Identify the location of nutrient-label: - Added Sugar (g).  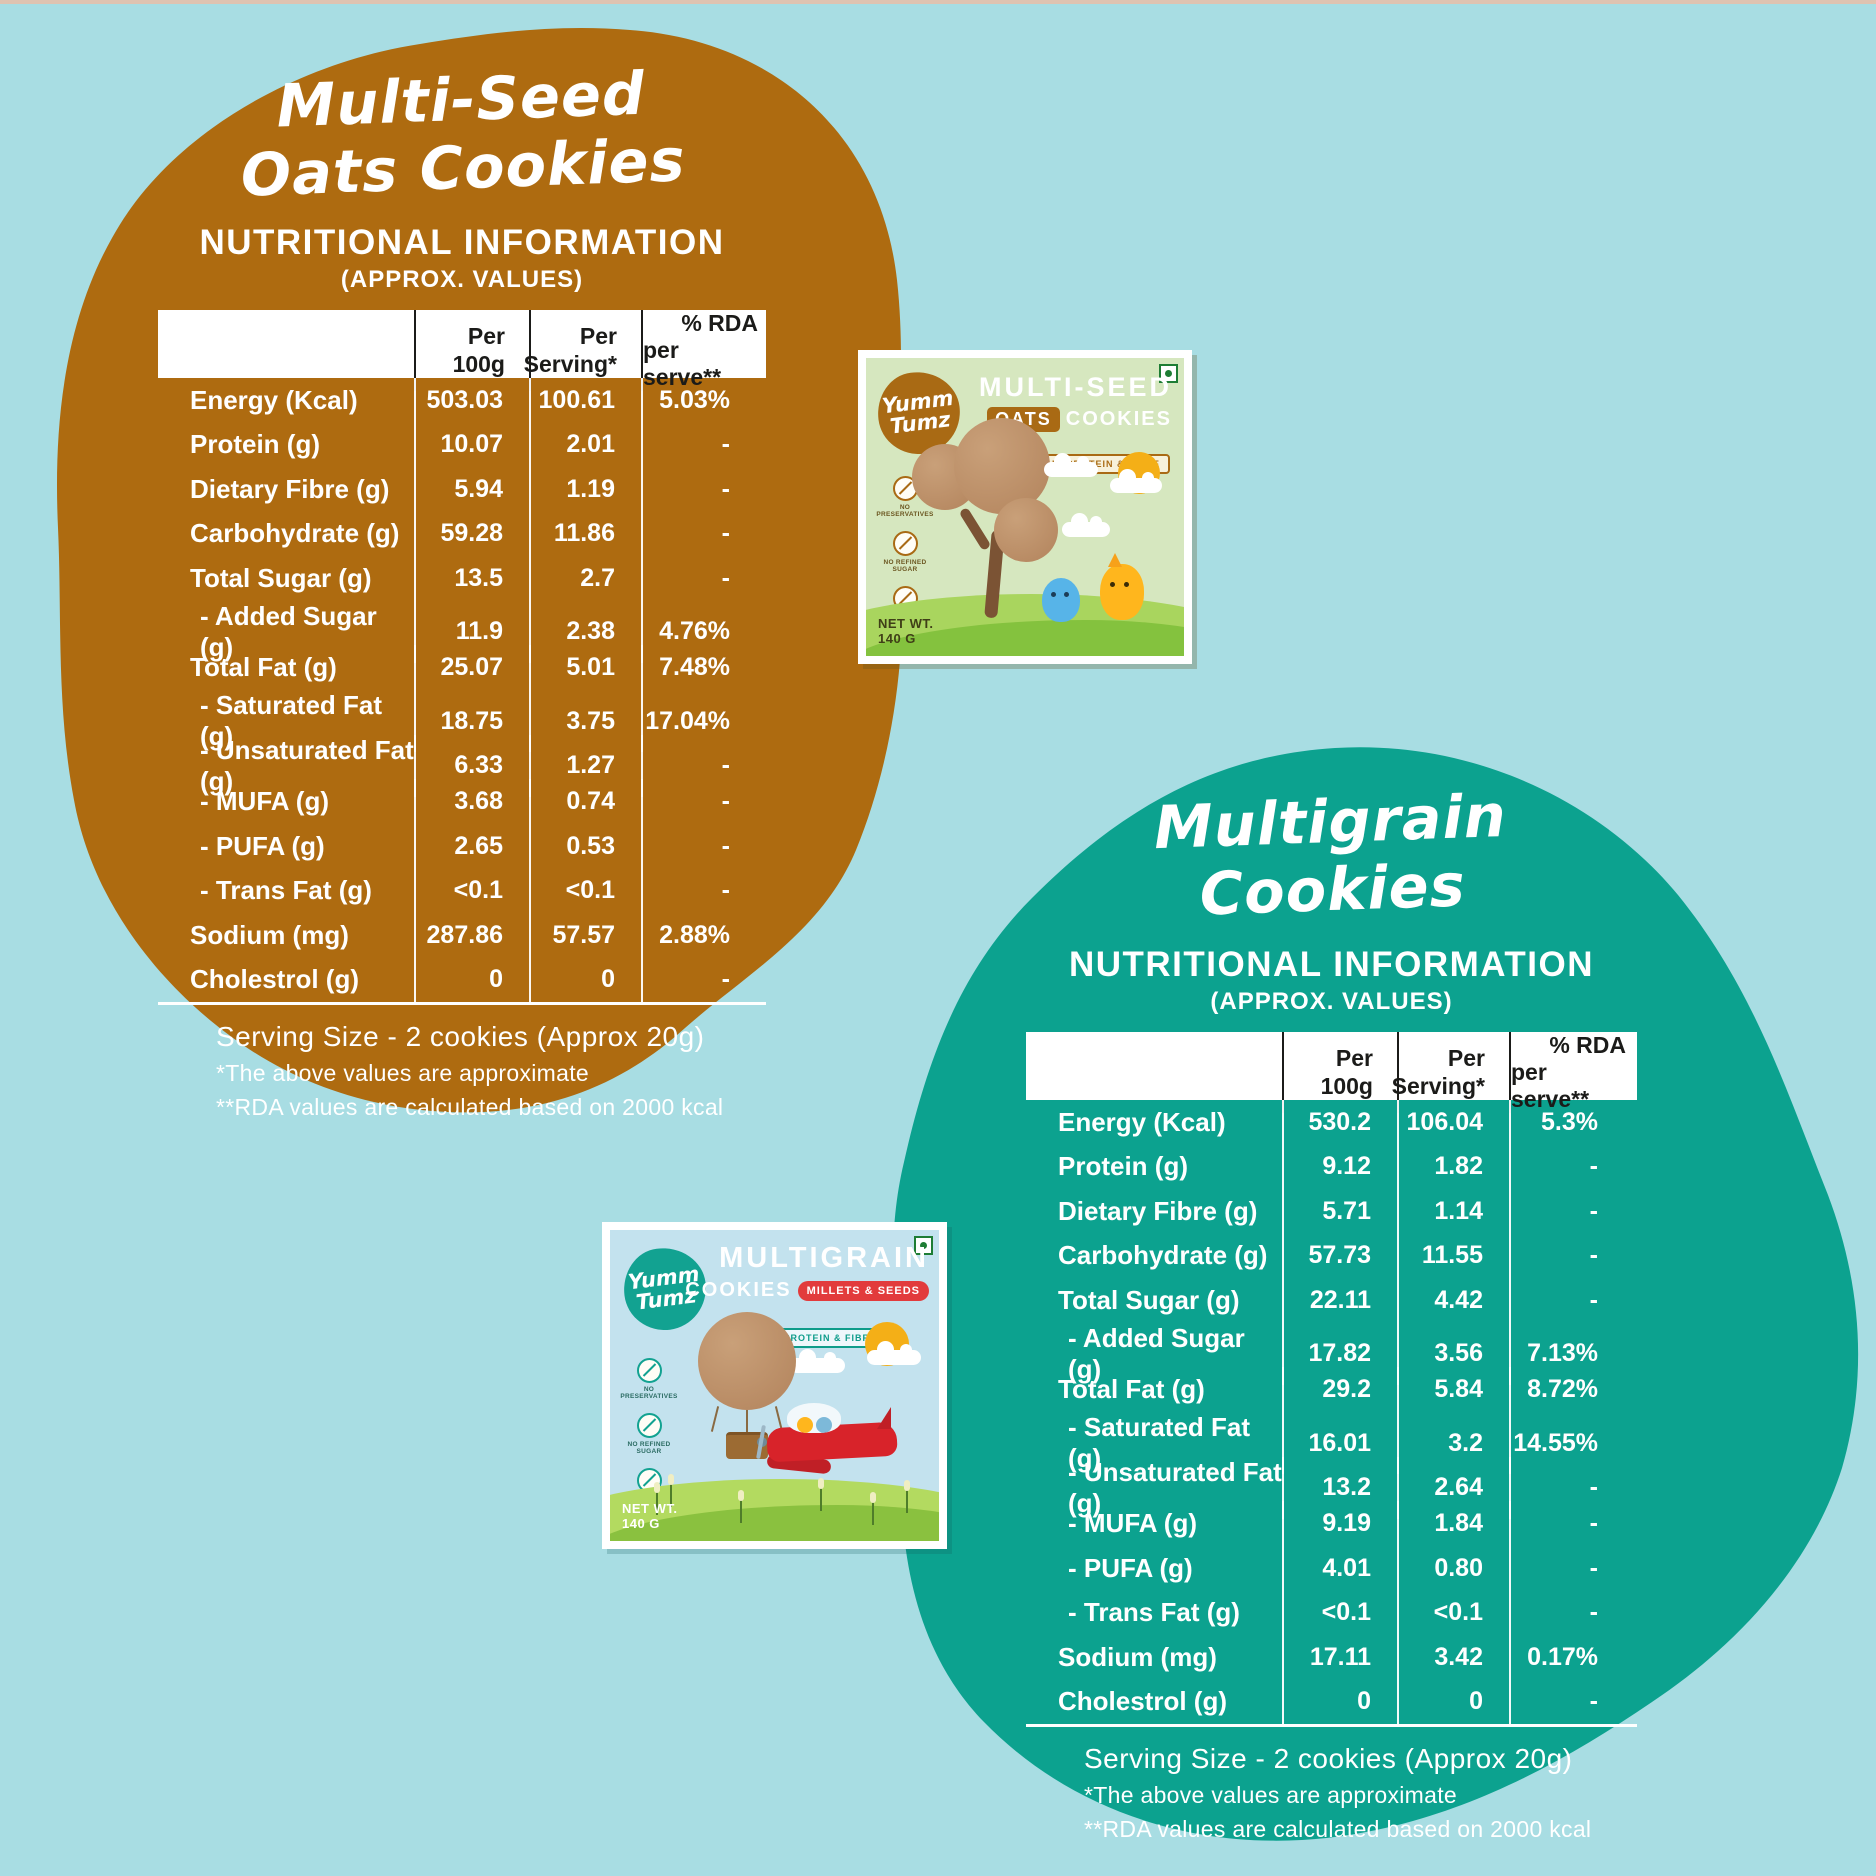
(288, 631).